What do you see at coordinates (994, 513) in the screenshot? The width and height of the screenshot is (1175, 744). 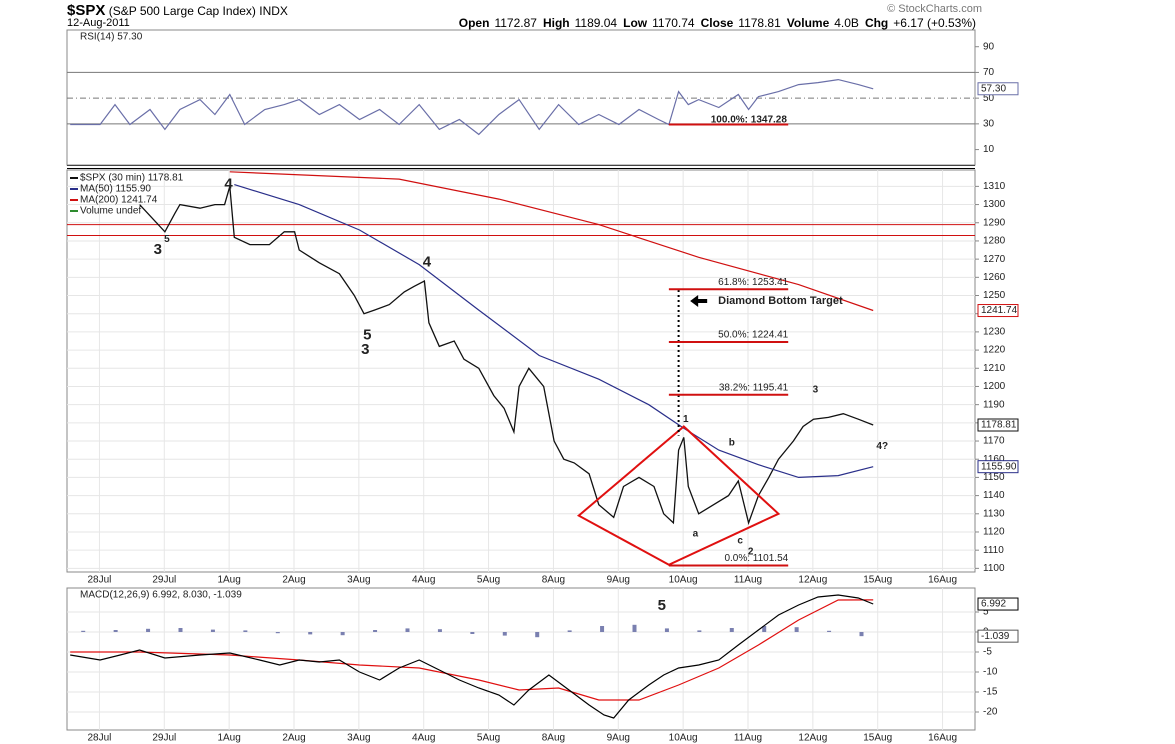 I see `y-tick-label: 1130` at bounding box center [994, 513].